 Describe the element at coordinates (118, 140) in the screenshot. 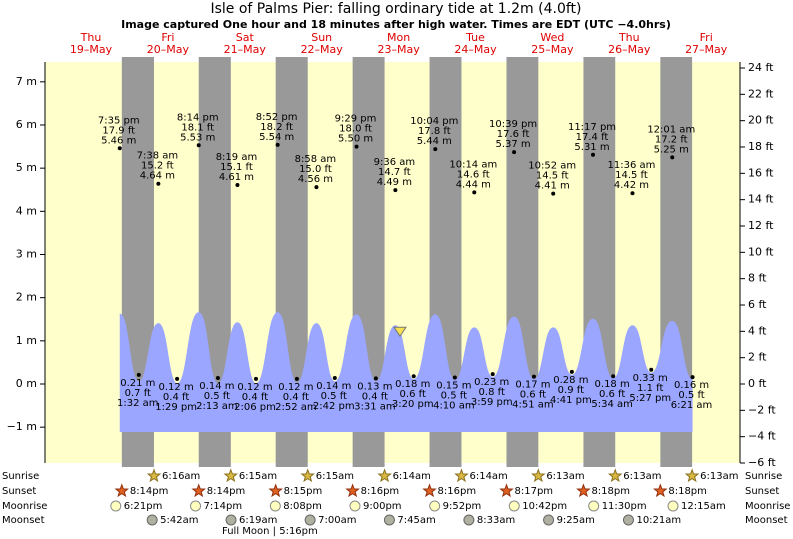

I see `tide-label: 5.46 m` at that location.